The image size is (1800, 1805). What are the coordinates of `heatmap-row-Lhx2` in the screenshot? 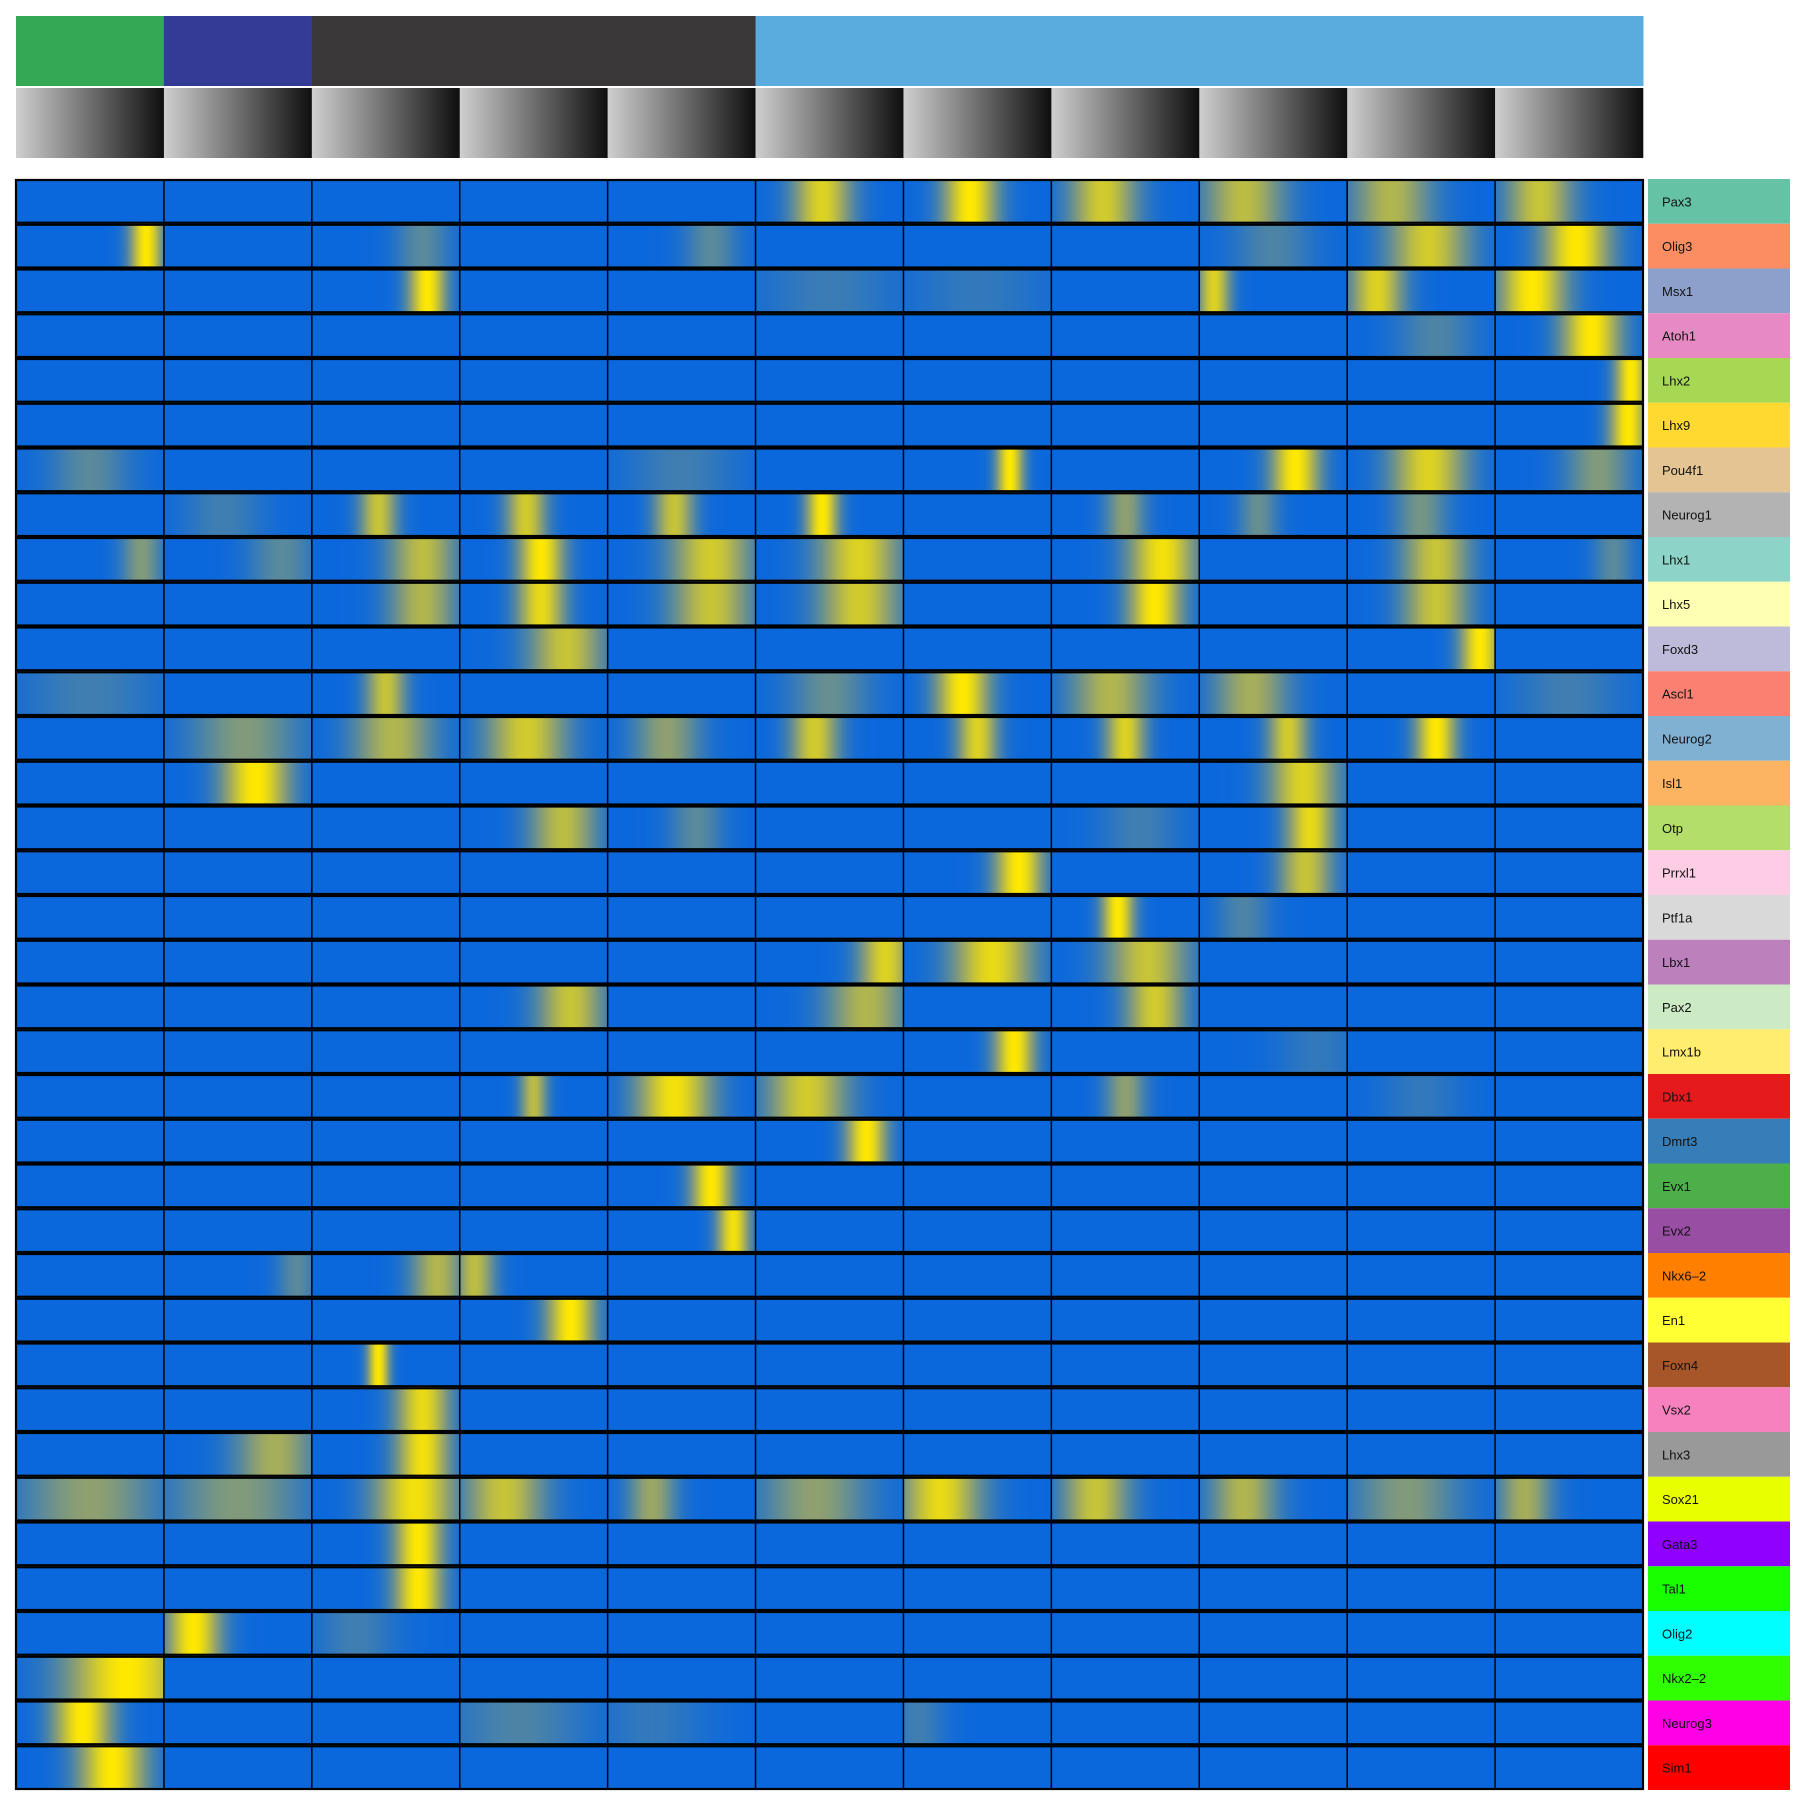 It's located at (829, 380).